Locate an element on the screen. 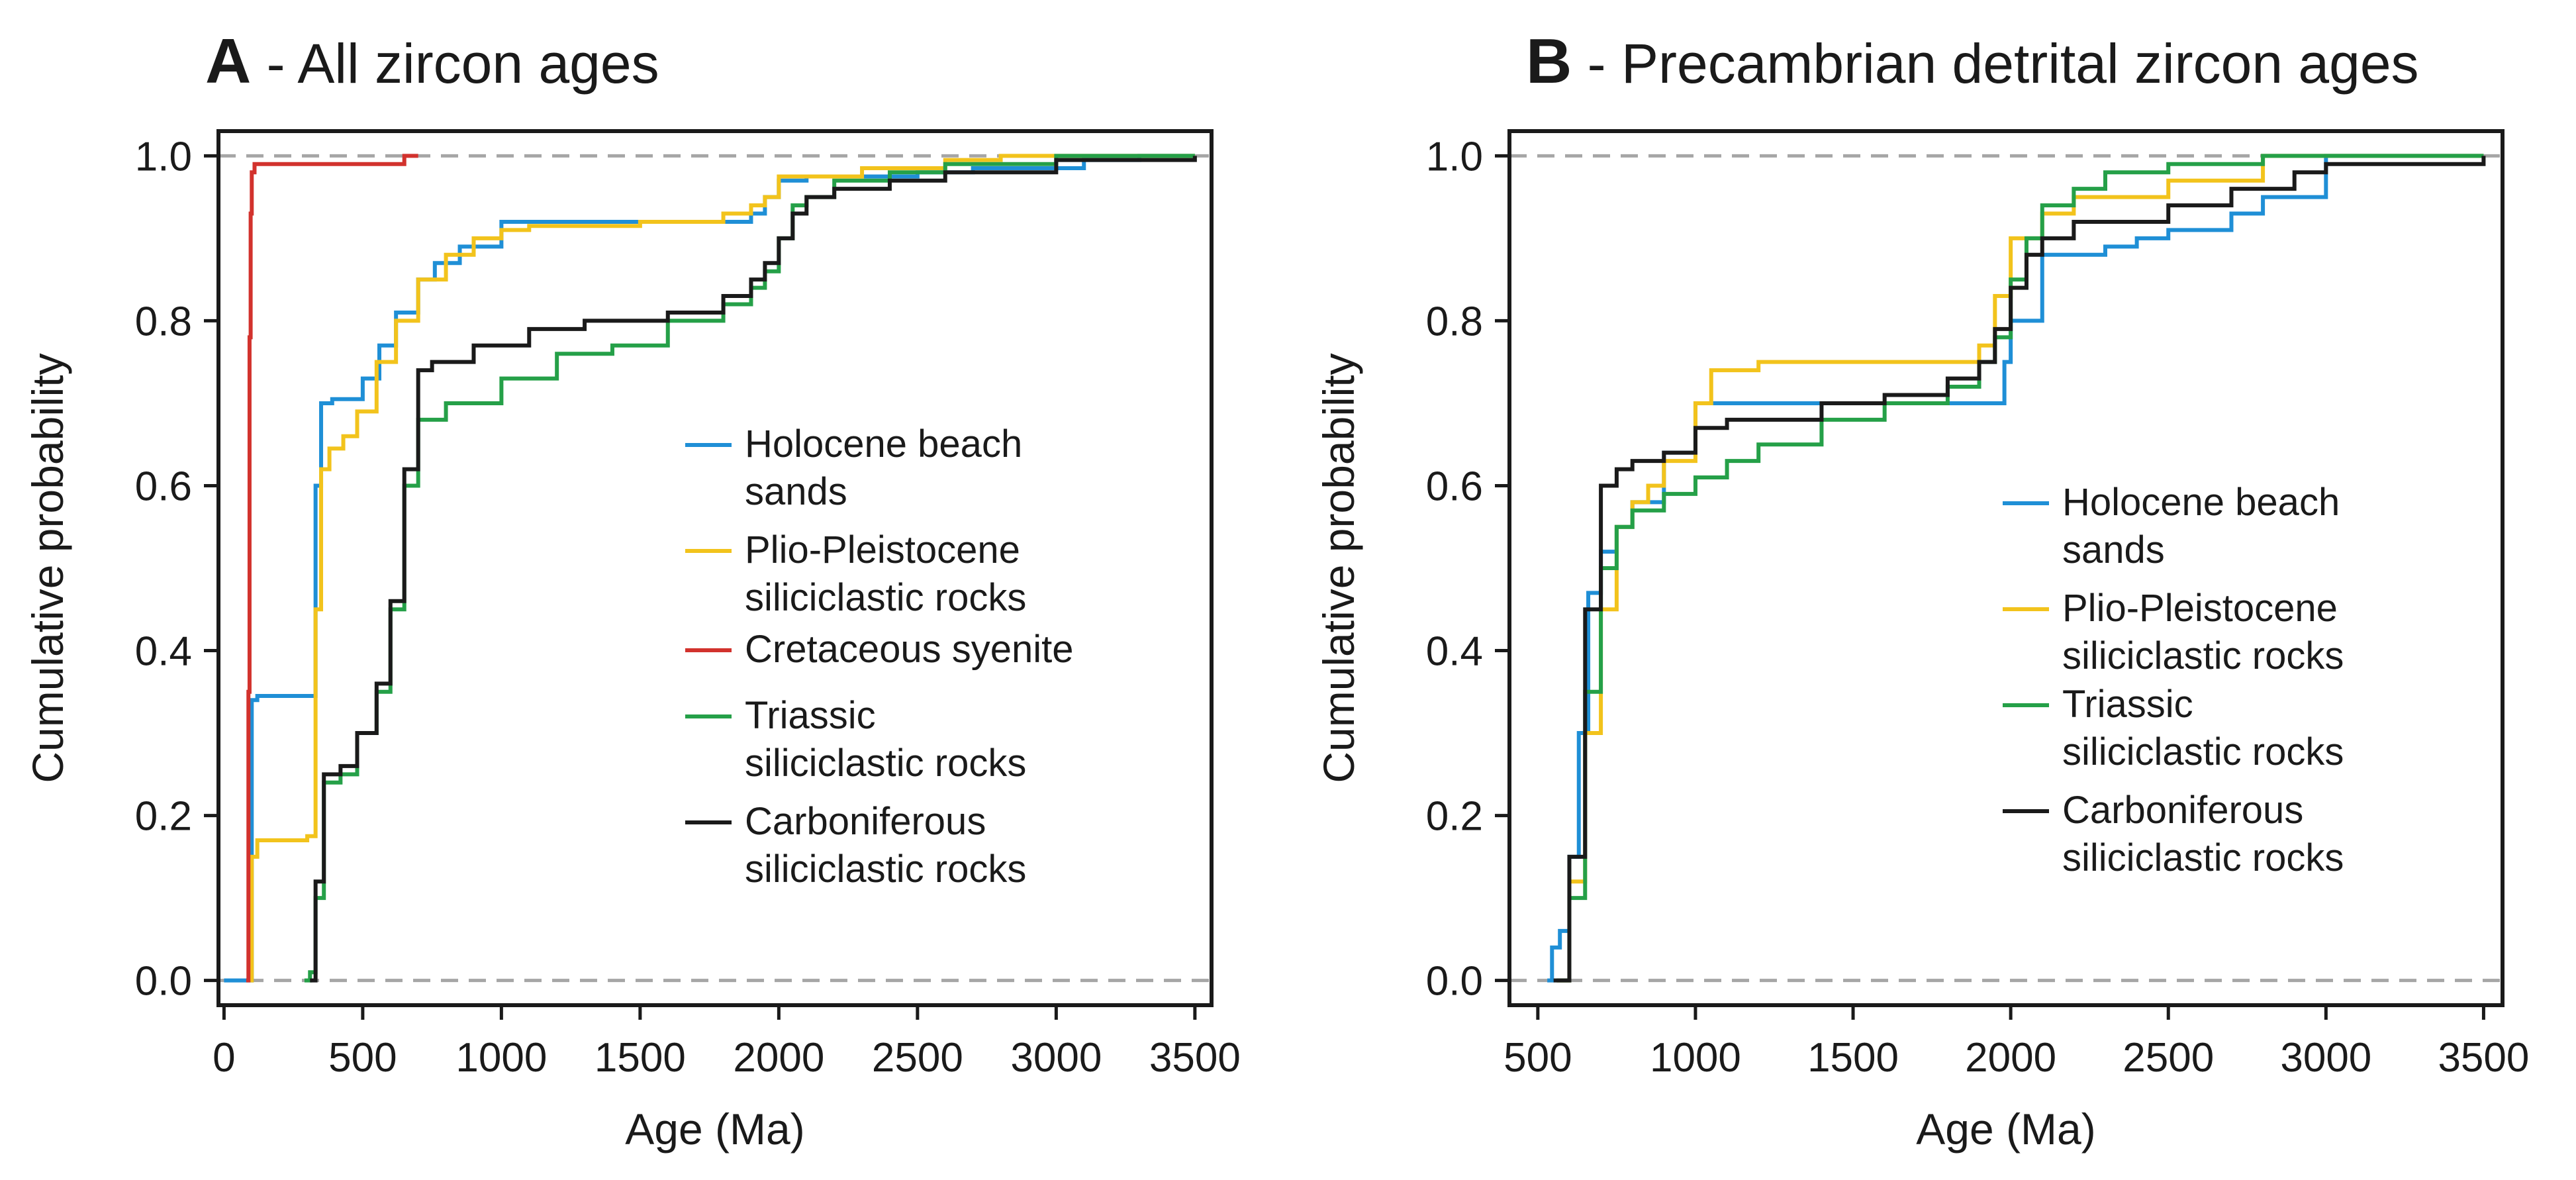 Image resolution: width=2576 pixels, height=1180 pixels. panel-a-letter: A is located at coordinates (228, 61).